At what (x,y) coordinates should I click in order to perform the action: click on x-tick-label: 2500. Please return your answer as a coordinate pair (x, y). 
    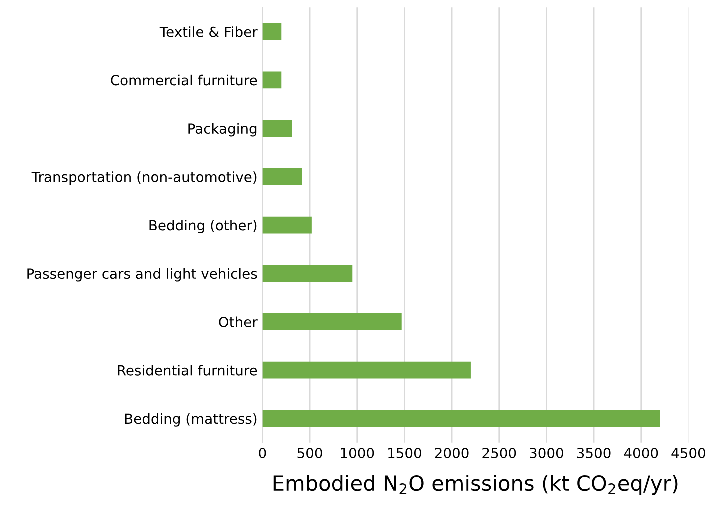
    Looking at the image, I should click on (499, 453).